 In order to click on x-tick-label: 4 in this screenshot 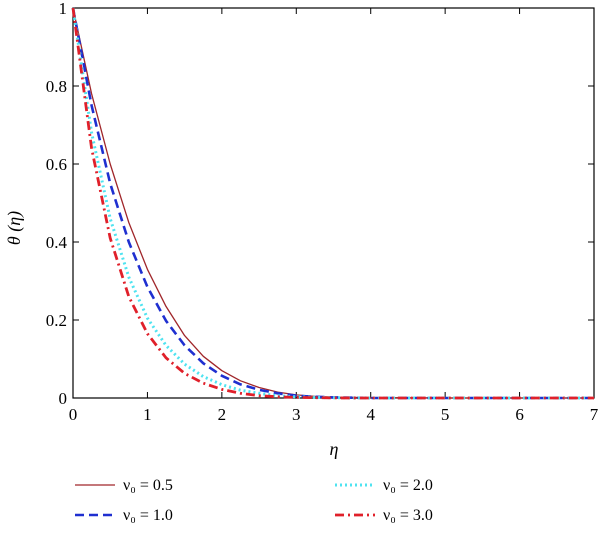, I will do `click(370, 414)`.